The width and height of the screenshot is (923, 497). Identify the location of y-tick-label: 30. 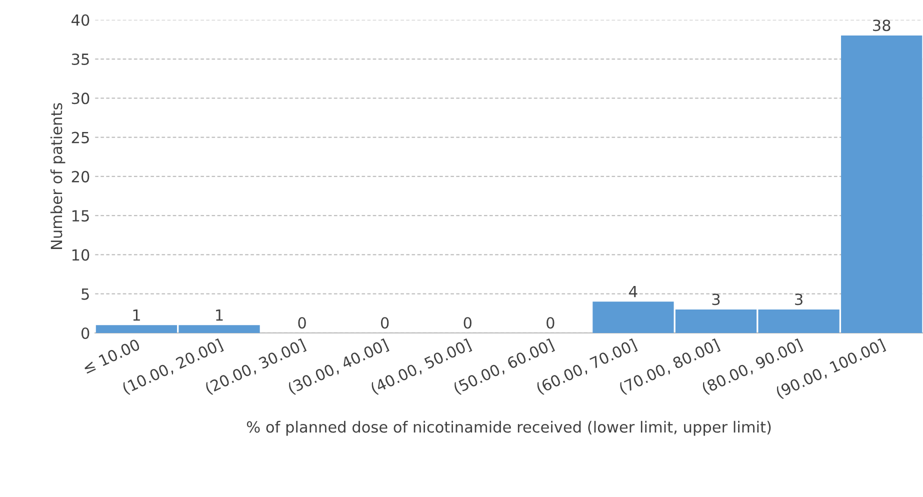
(81, 98).